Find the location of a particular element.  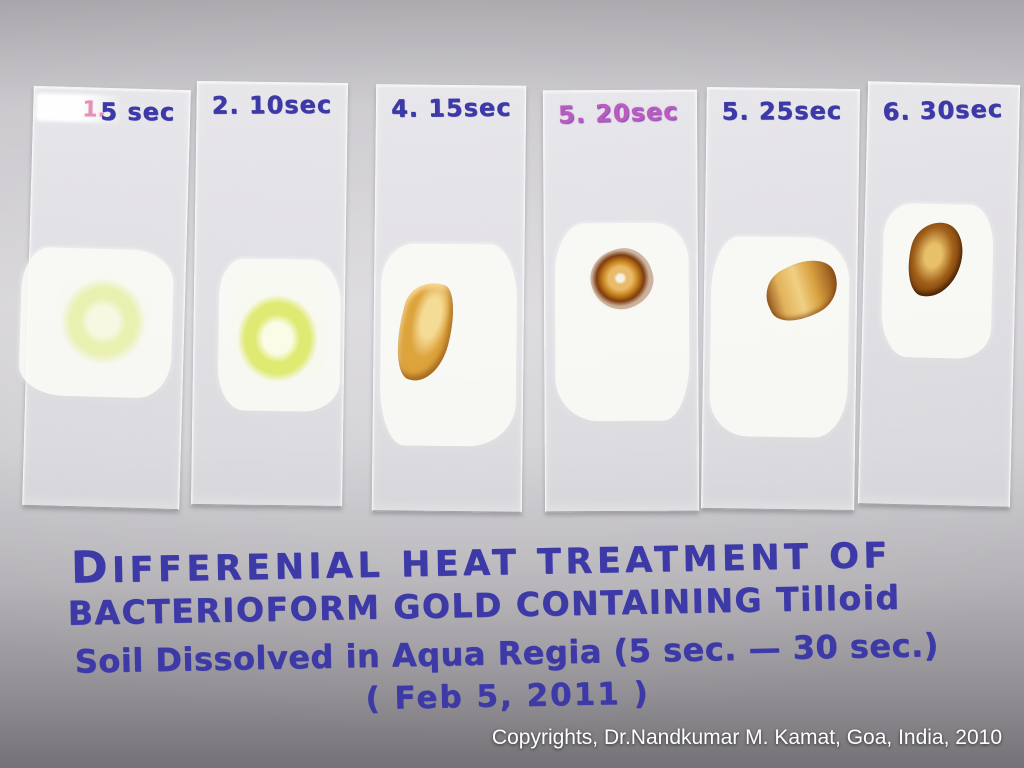

glass-slide-5: 5. 25sec is located at coordinates (780, 299).